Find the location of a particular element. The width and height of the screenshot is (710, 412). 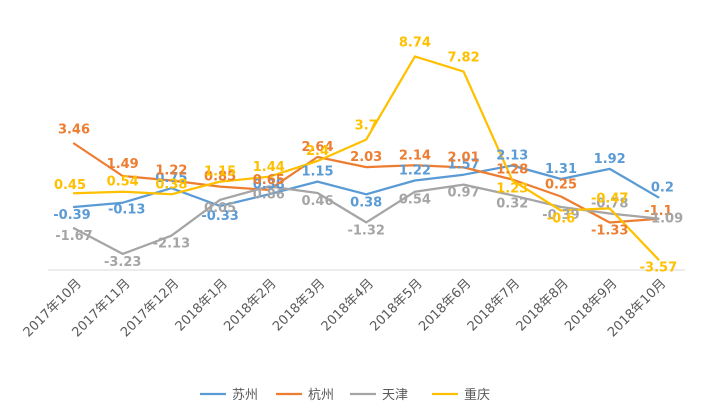

data-label: 0.85 is located at coordinates (220, 177).